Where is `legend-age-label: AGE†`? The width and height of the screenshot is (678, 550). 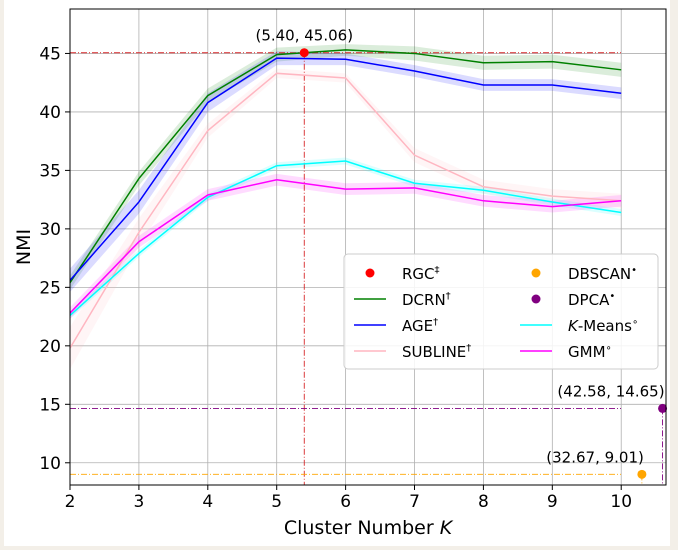
legend-age-label: AGE† is located at coordinates (420, 326).